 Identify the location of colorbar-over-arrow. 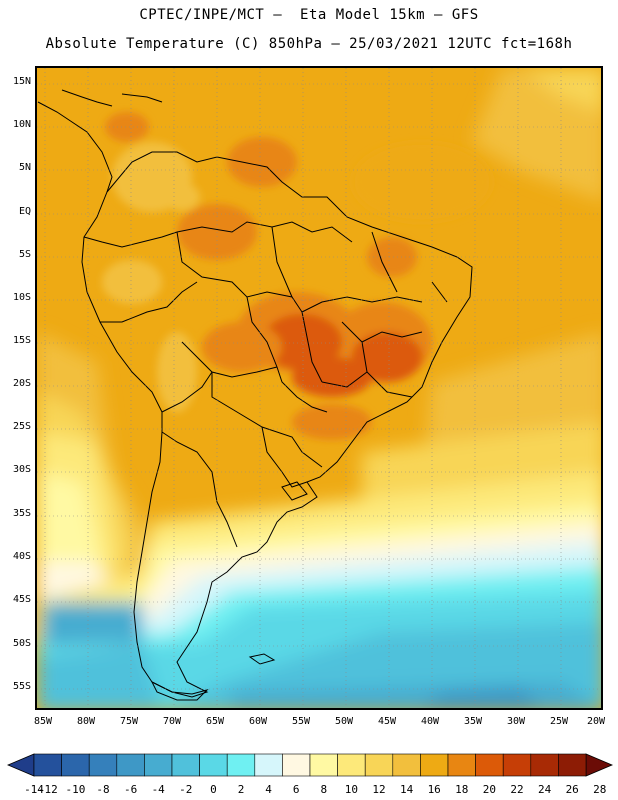
(599, 765).